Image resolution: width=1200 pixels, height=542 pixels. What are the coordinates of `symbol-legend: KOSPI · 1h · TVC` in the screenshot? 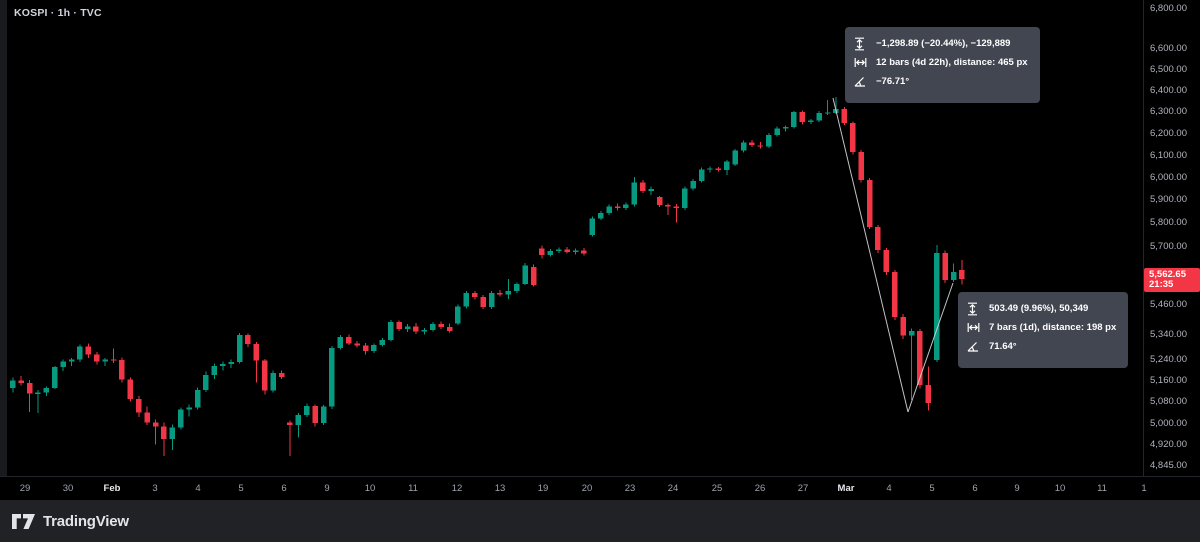 It's located at (58, 13).